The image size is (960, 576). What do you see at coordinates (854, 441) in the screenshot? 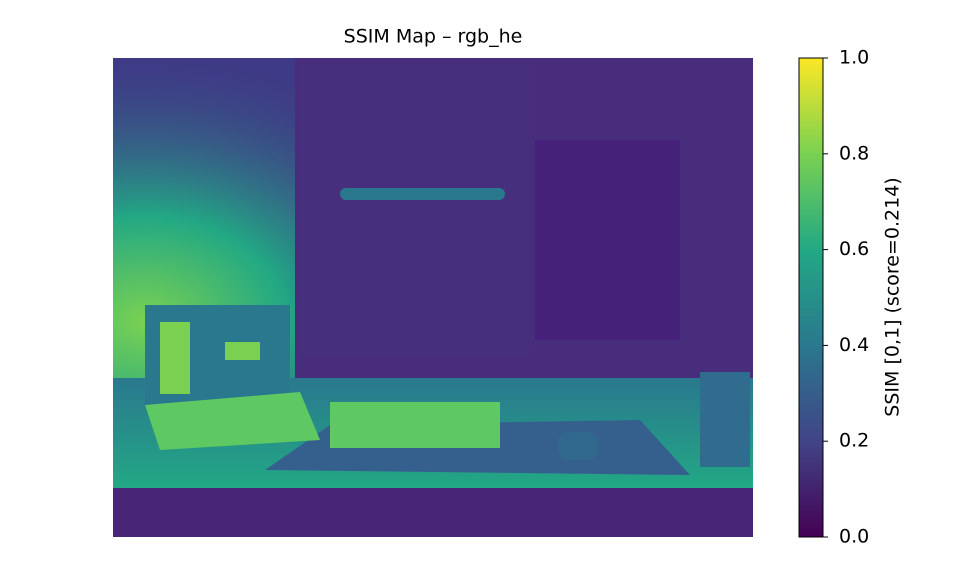
I see `colorbar-tick-label: 0.2` at bounding box center [854, 441].